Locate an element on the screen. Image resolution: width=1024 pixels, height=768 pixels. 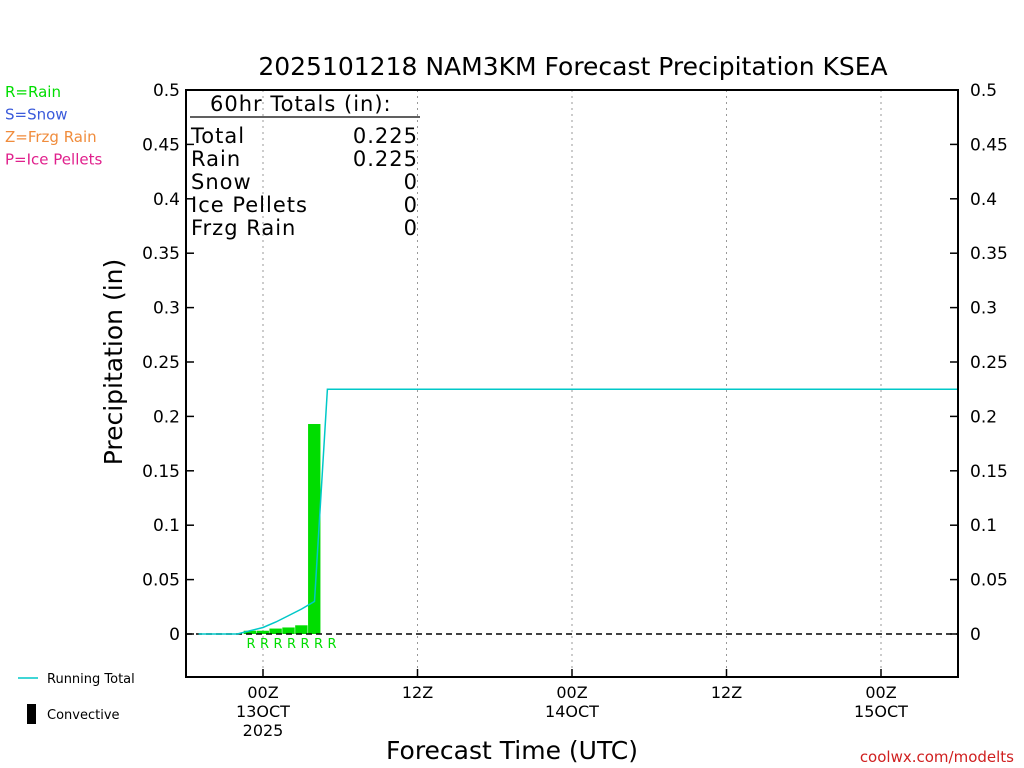
y-tick-label-left-4: 0.2 is located at coordinates (166, 417).